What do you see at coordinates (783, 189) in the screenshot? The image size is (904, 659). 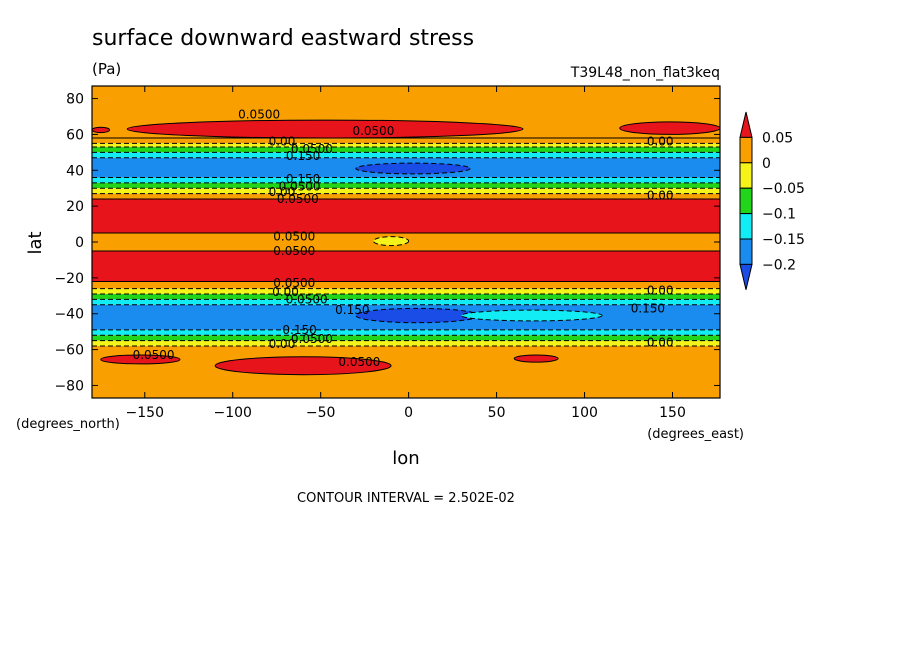 I see `colorbar-label-2: −0.05` at bounding box center [783, 189].